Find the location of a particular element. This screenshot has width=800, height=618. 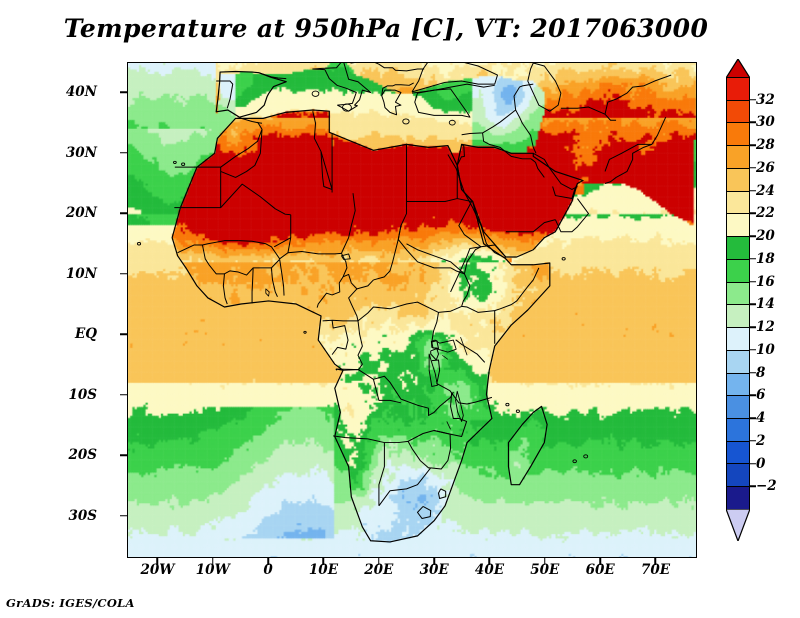

longitude-tick-label: 30E is located at coordinates (434, 570).